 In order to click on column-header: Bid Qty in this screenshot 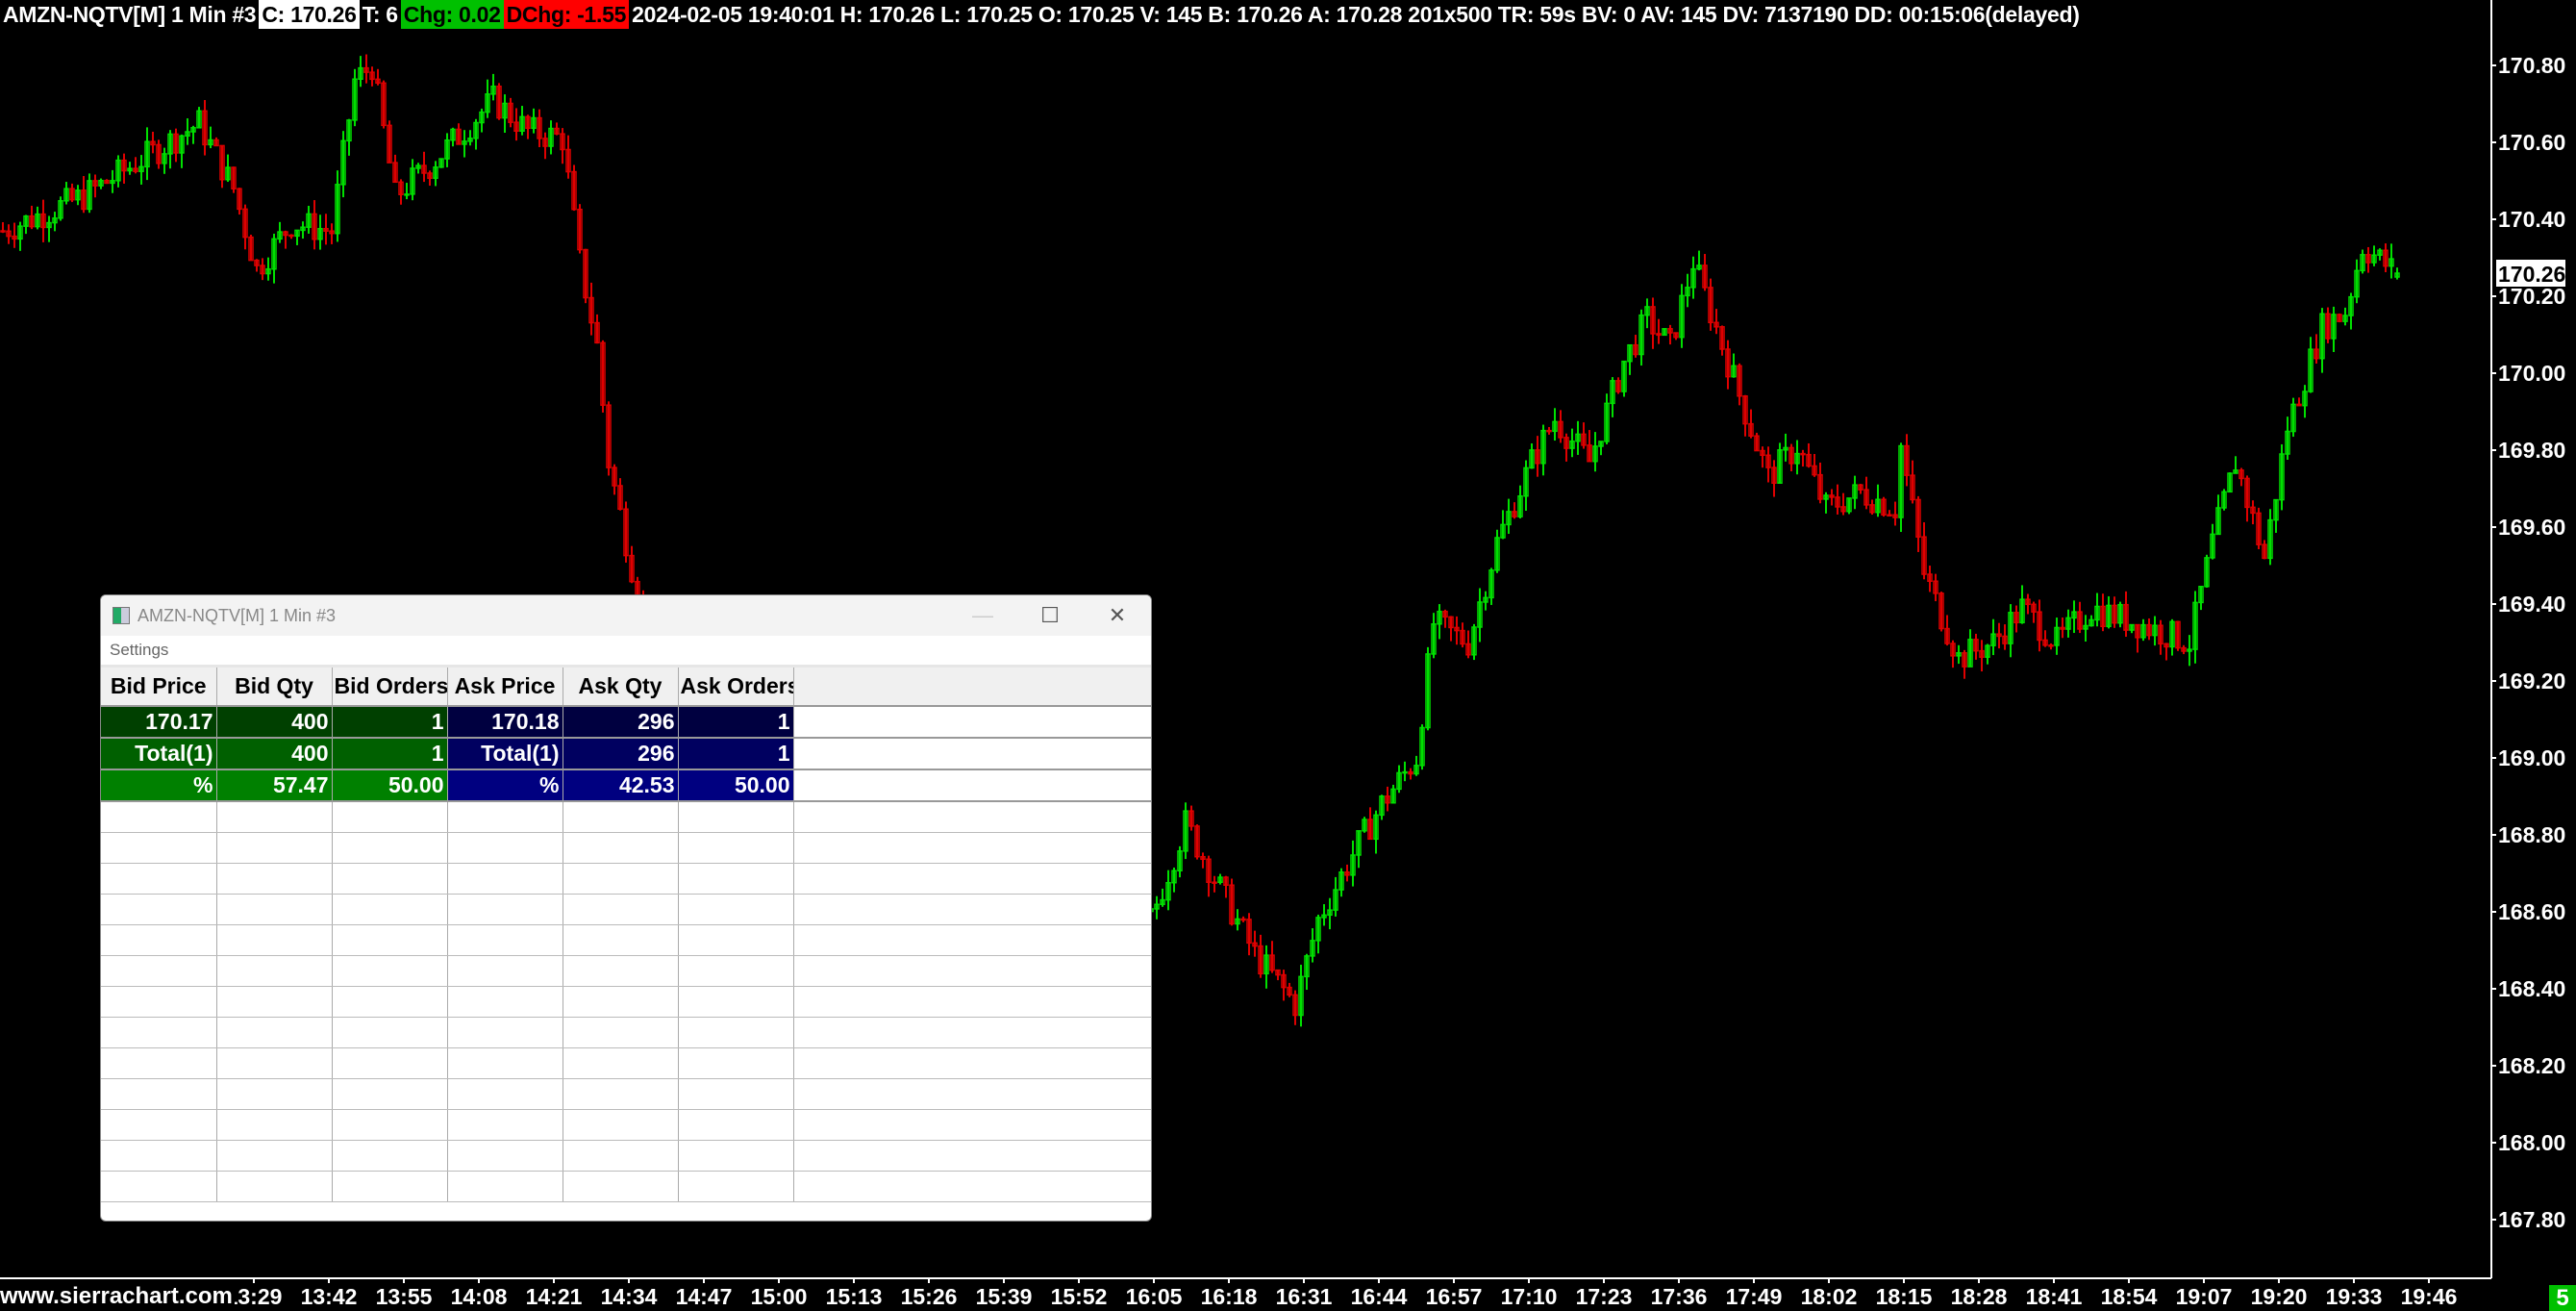, I will do `click(274, 686)`.